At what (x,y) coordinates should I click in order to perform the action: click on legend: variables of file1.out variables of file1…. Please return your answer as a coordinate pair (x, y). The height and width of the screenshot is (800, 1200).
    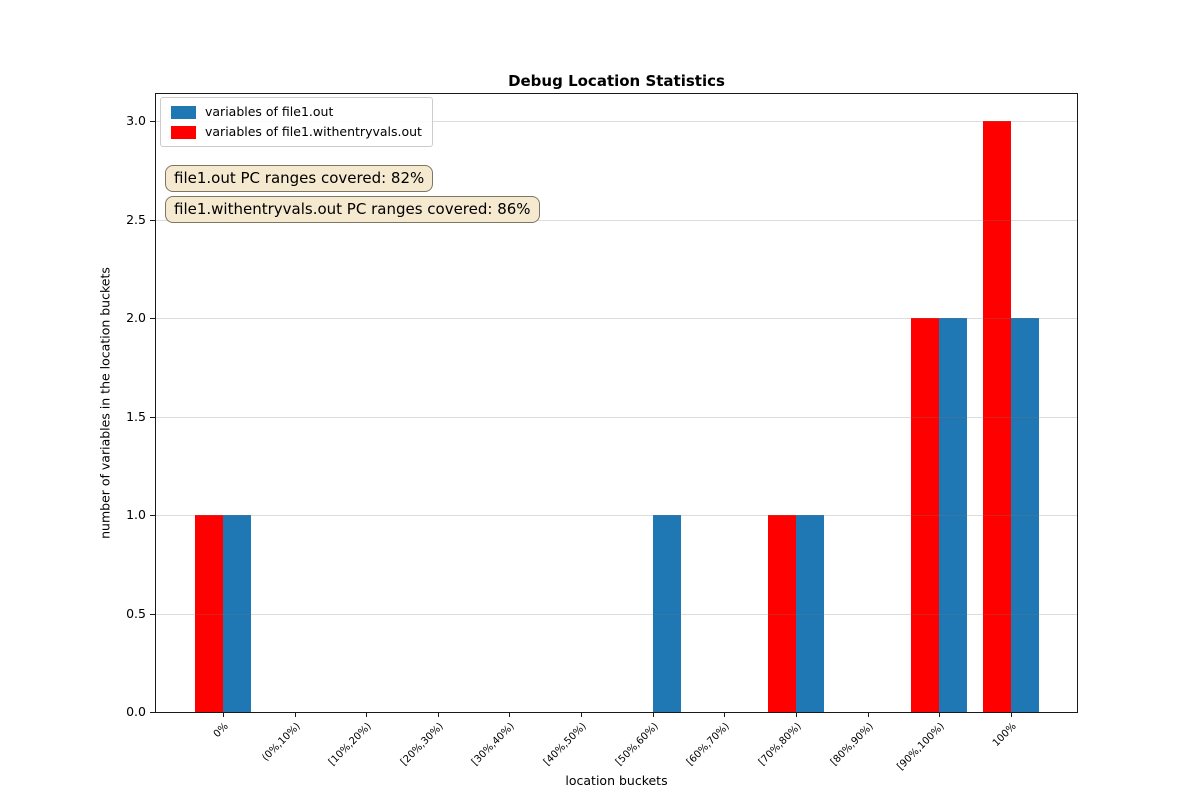
    Looking at the image, I should click on (296, 122).